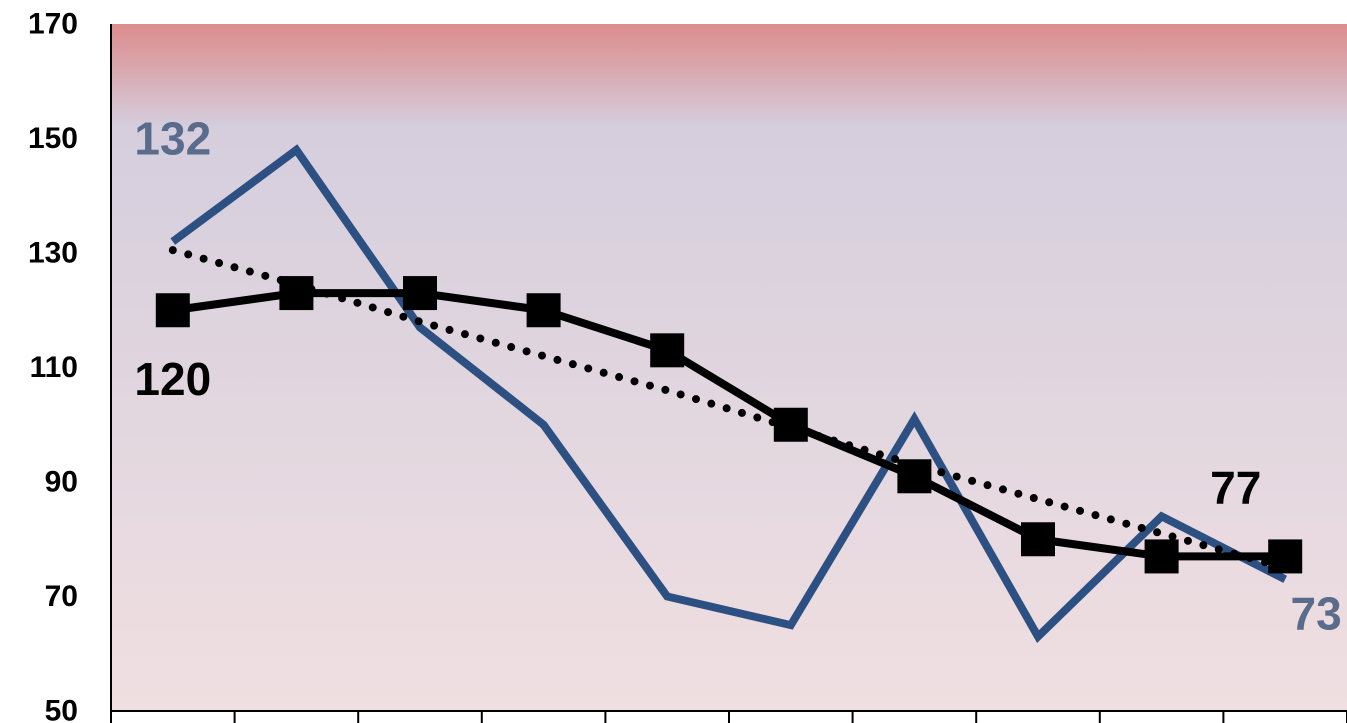 The height and width of the screenshot is (723, 1347). What do you see at coordinates (728, 717) in the screenshot?
I see `x-axis-ticks` at bounding box center [728, 717].